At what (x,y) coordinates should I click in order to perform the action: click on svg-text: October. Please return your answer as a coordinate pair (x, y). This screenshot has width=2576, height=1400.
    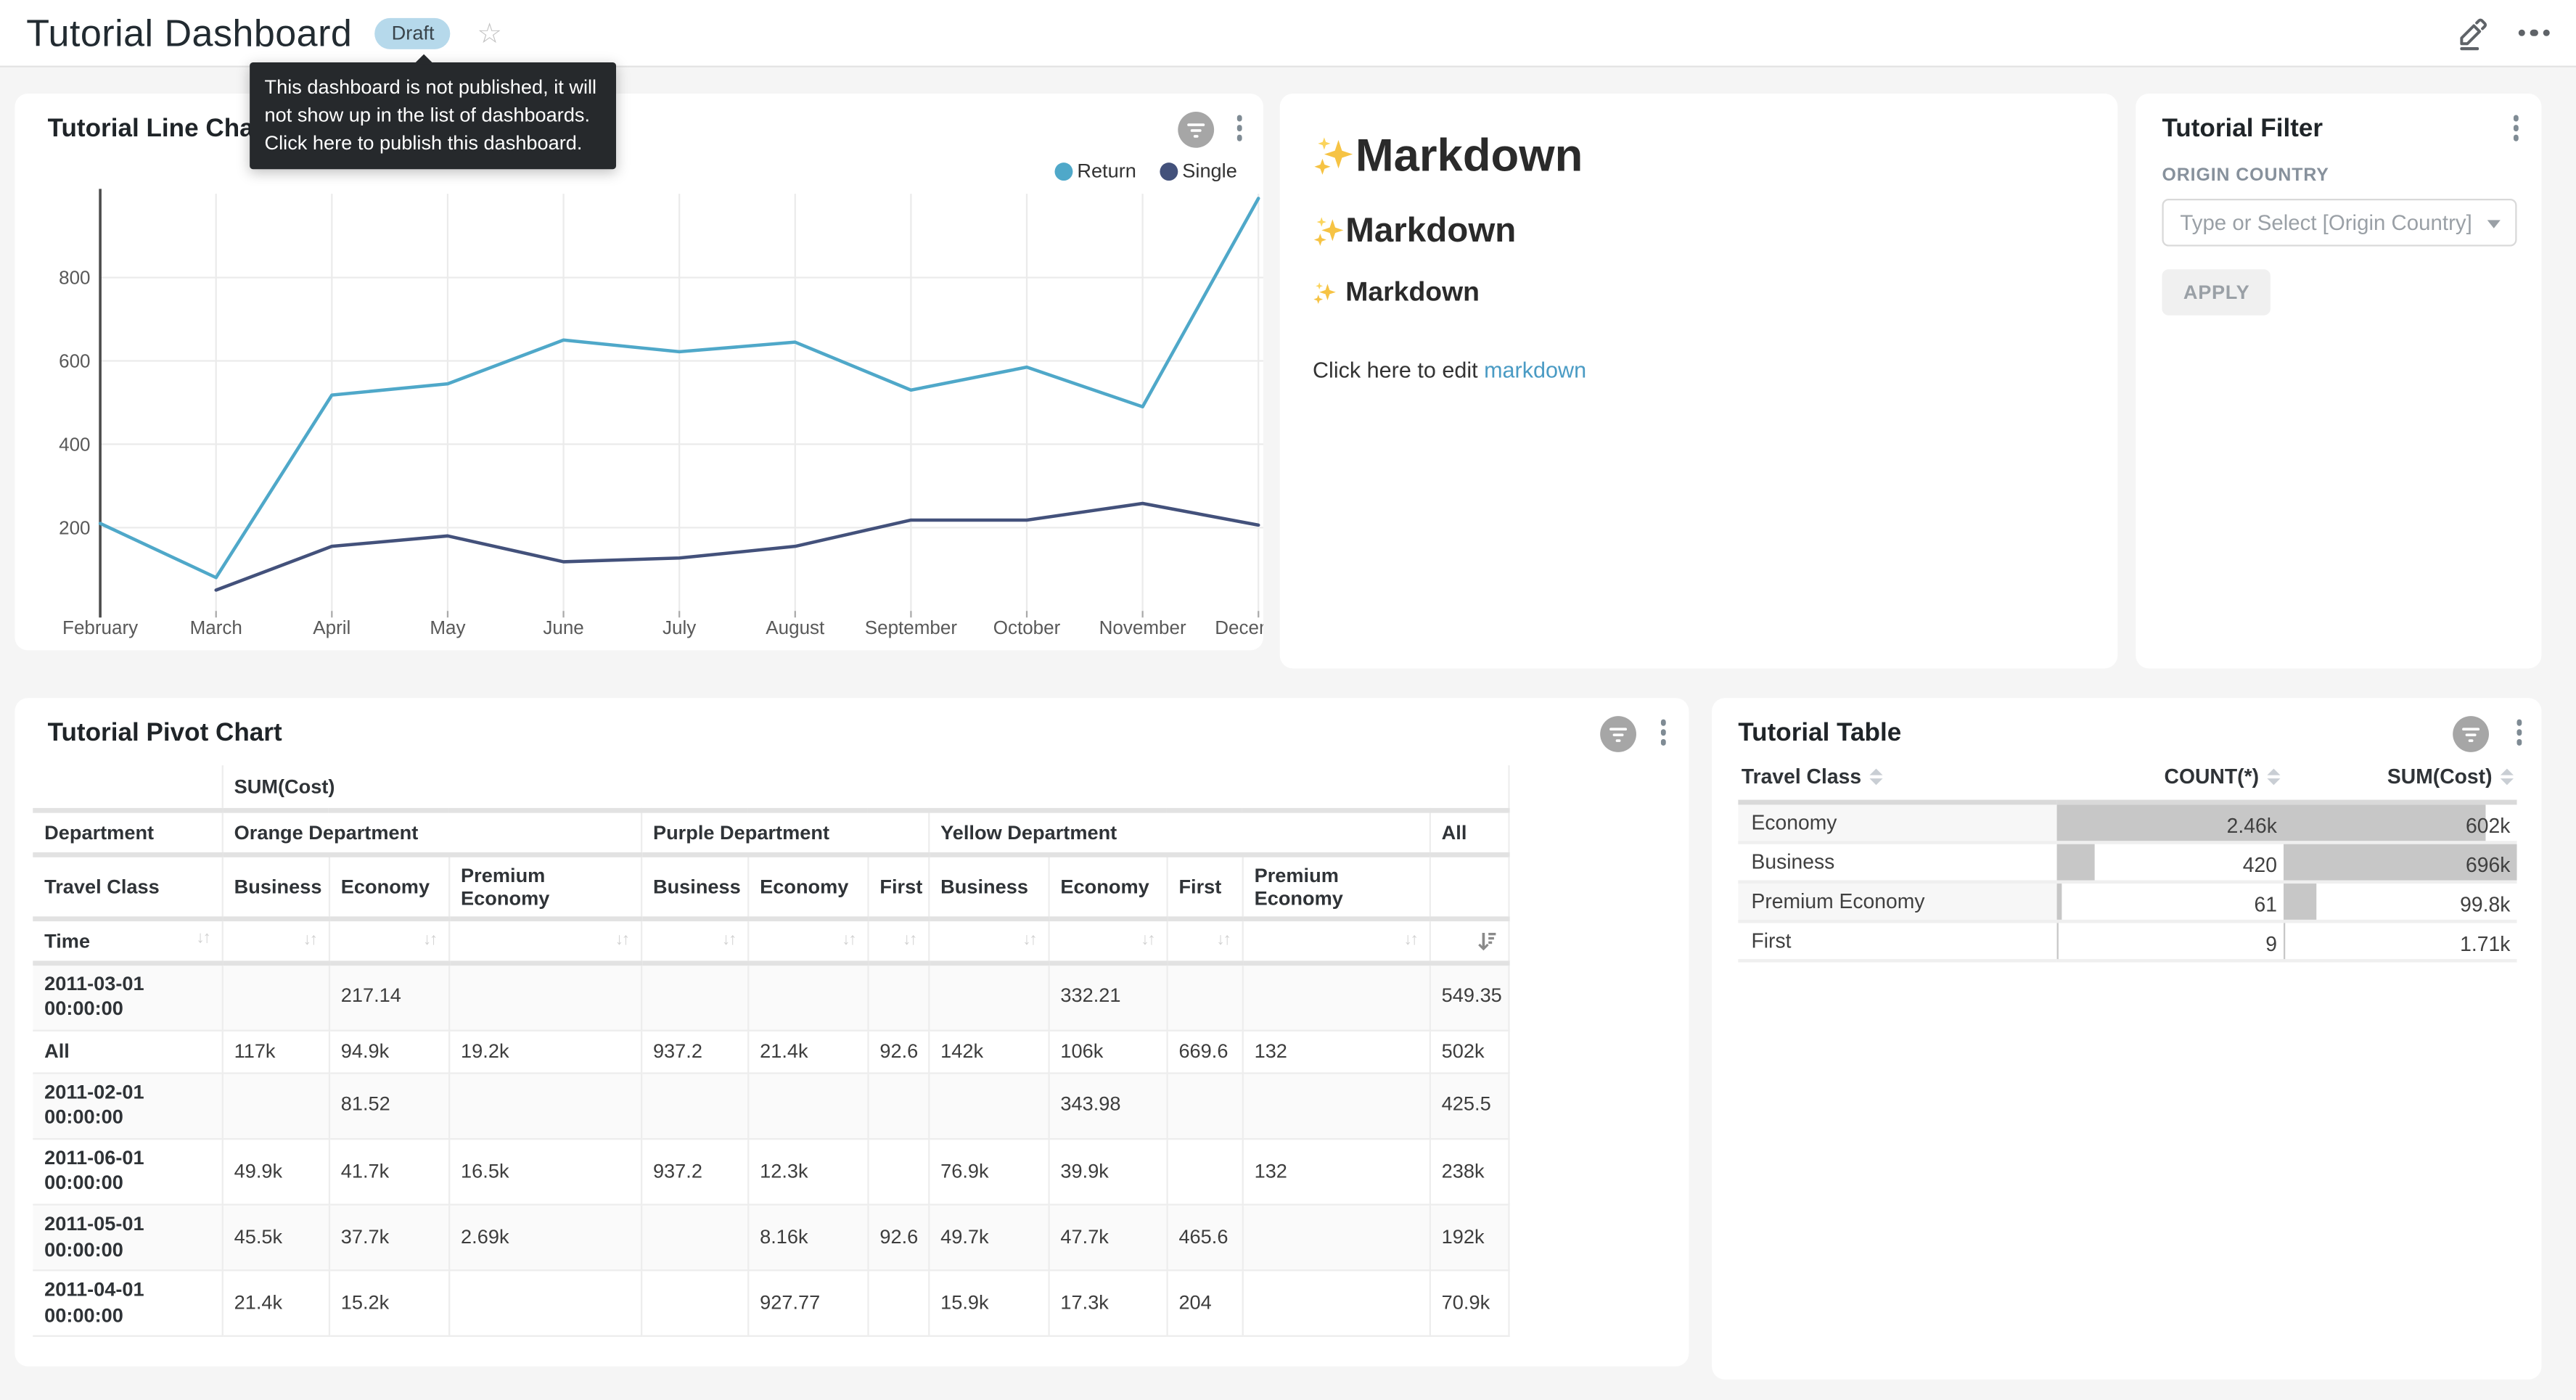
    Looking at the image, I should click on (1027, 627).